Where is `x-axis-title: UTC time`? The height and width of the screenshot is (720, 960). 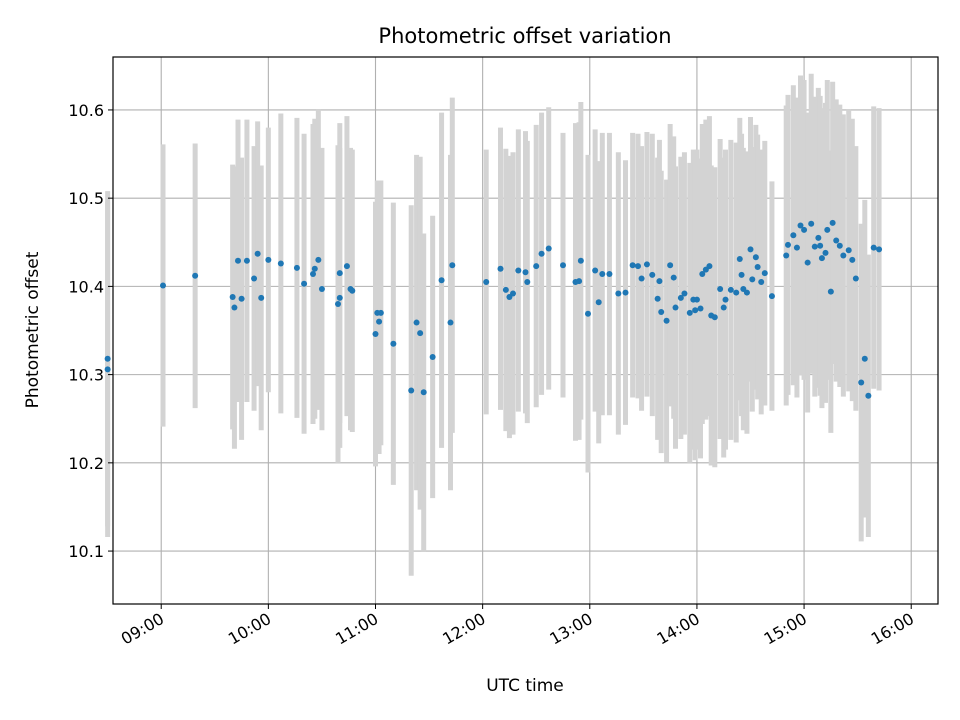
x-axis-title: UTC time is located at coordinates (525, 686).